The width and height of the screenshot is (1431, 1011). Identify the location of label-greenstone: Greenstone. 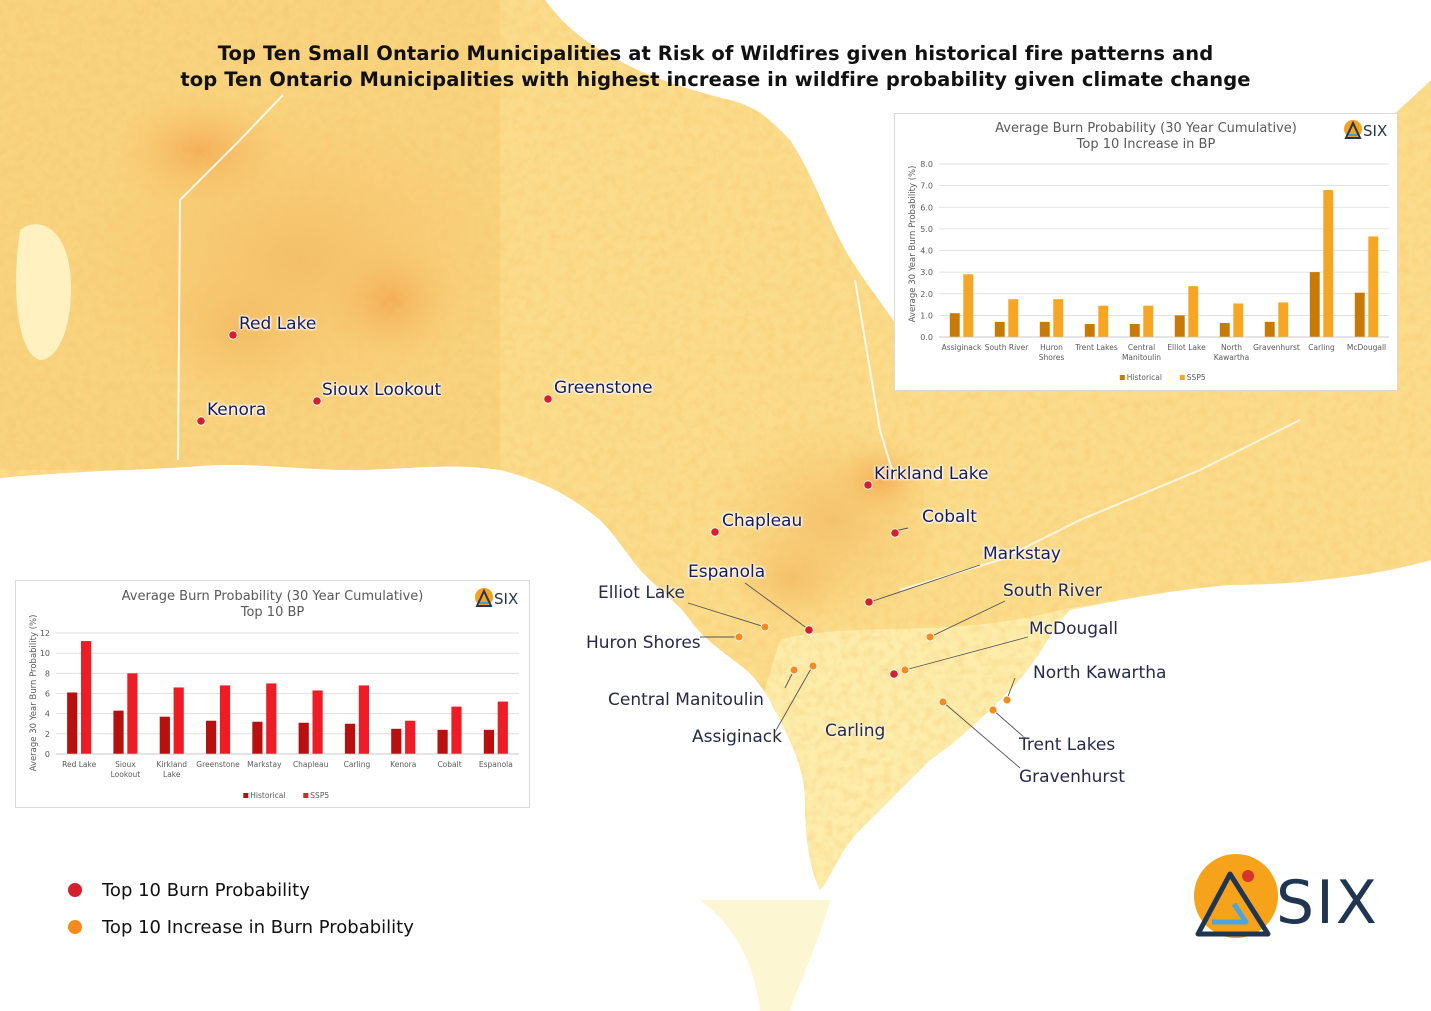
(603, 388).